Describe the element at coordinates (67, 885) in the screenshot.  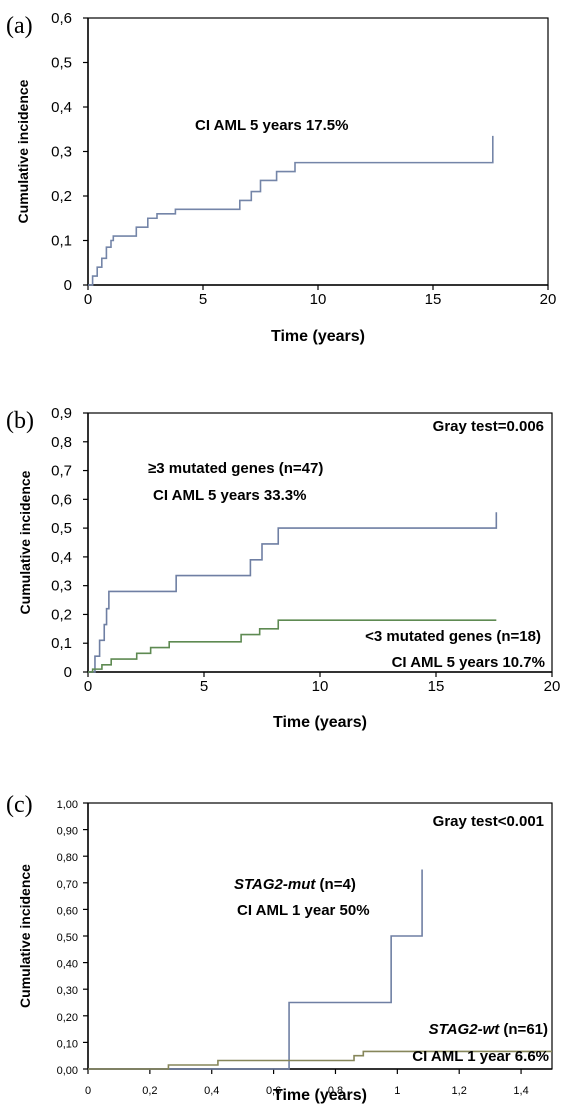
I see `y-tick-label: 0,70` at that location.